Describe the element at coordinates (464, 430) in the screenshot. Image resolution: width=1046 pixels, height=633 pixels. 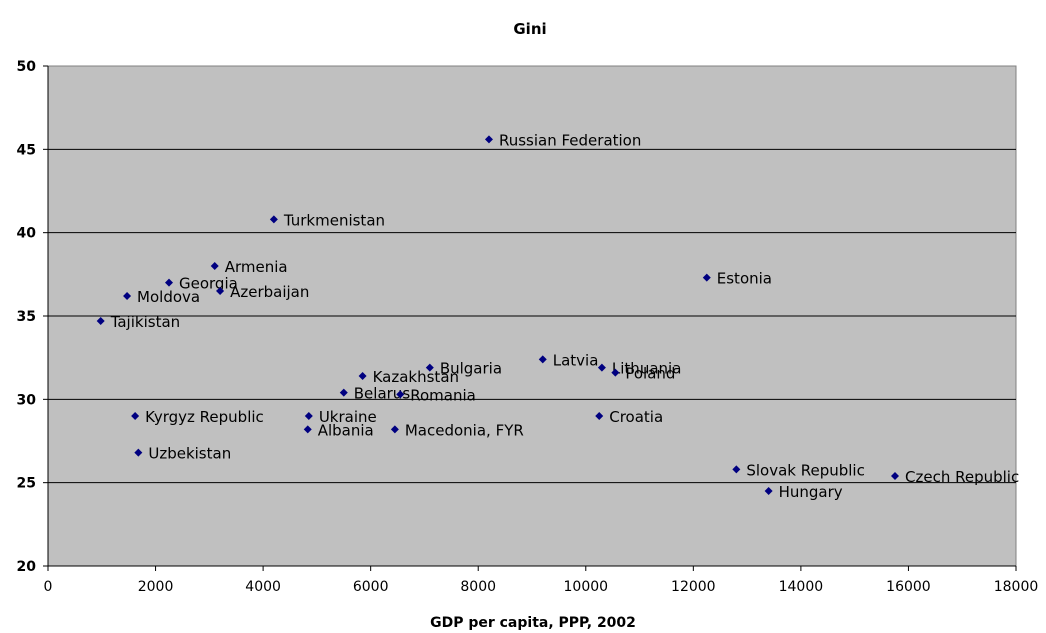
I see `data-point-label: Macedonia, FYR` at that location.